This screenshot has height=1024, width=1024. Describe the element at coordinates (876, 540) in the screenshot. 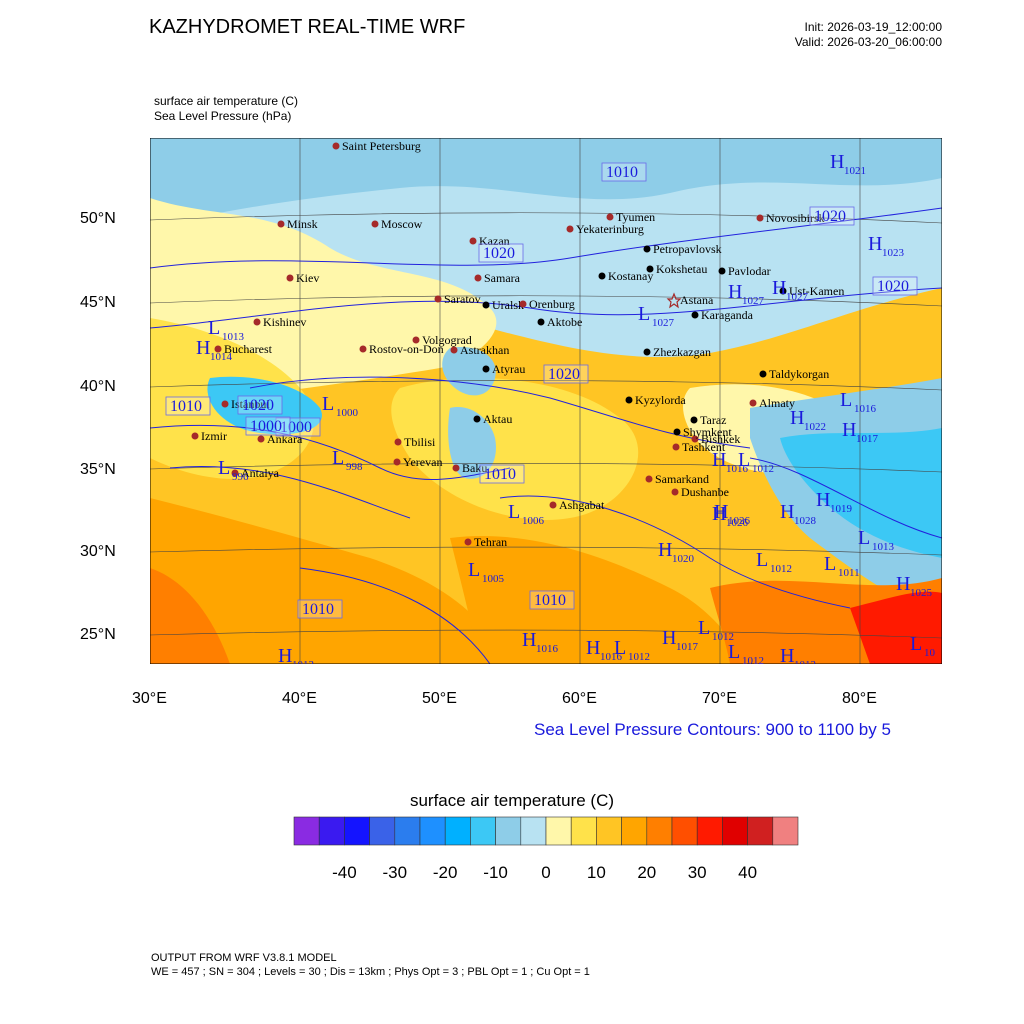

I see `pressure-center-low: L 1013` at that location.